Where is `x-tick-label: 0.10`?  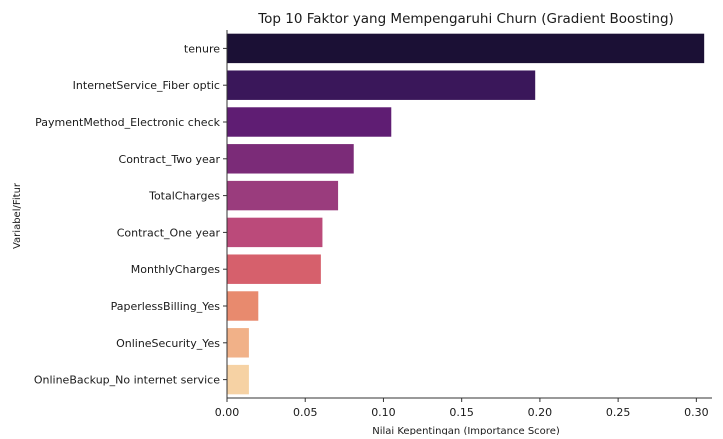 x-tick-label: 0.10 is located at coordinates (383, 412).